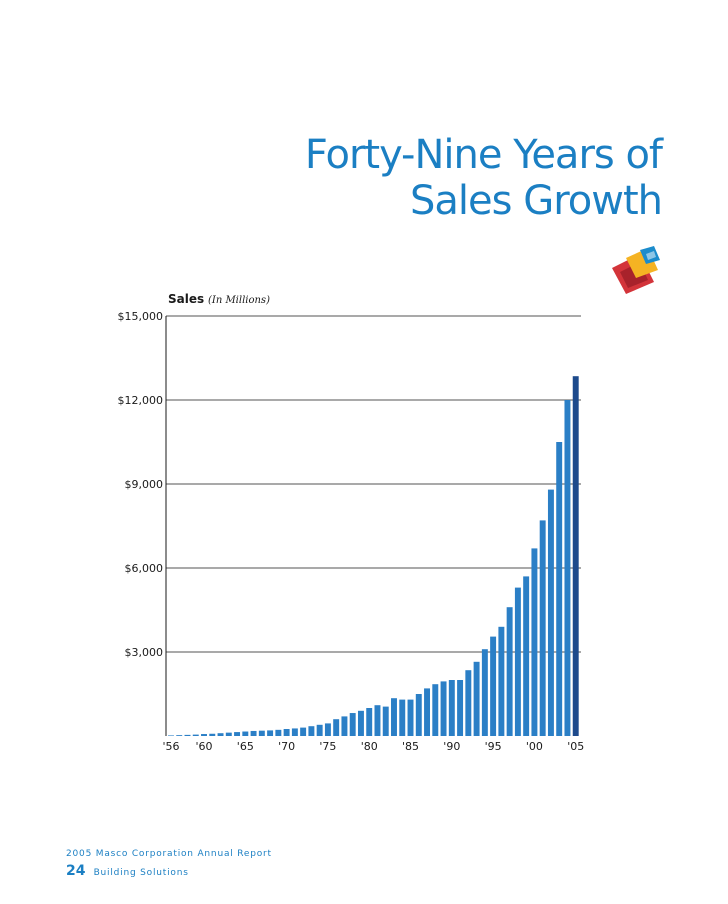 The width and height of the screenshot is (728, 904). I want to click on bar-1961, so click(212, 734).